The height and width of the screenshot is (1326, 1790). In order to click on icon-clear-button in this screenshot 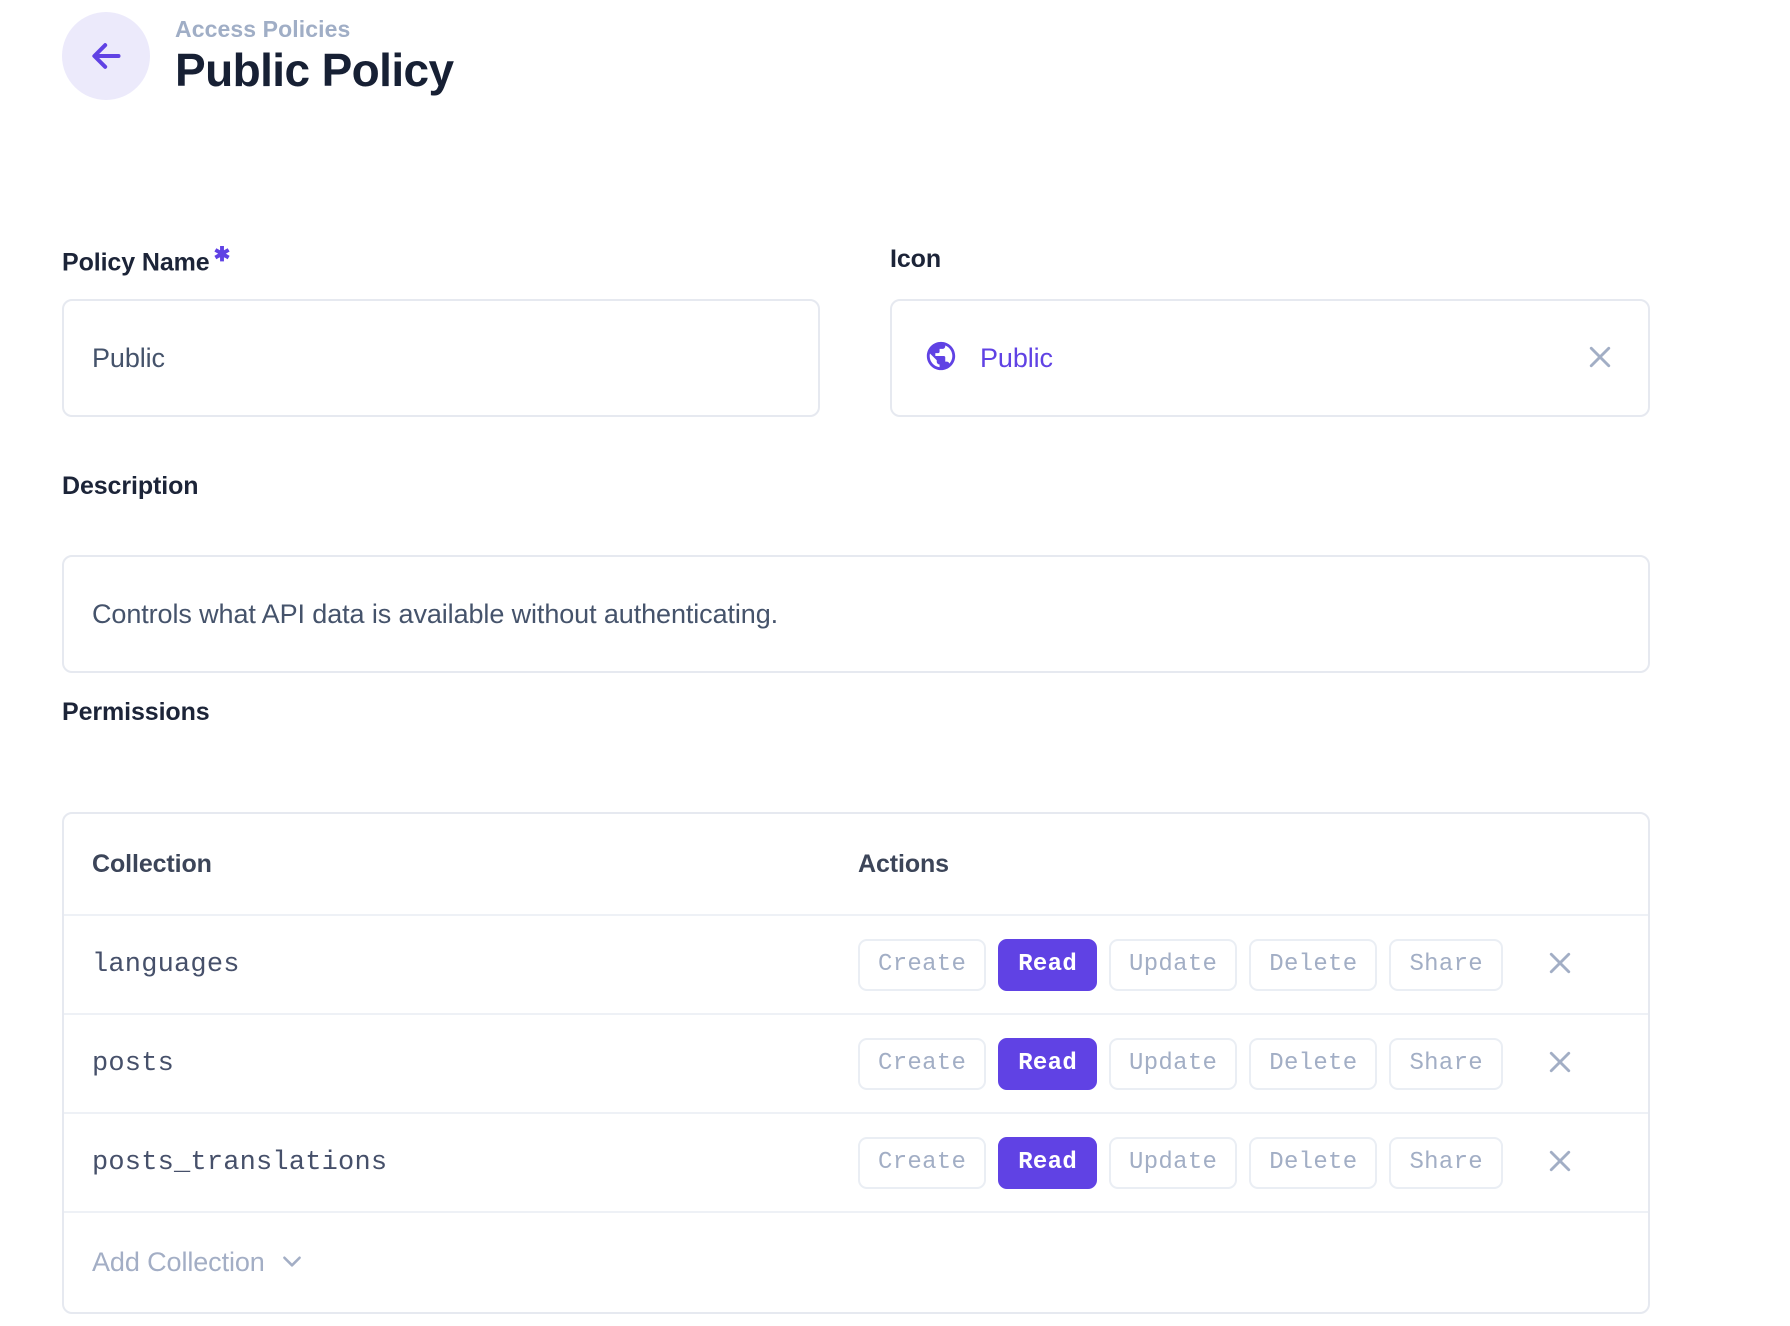, I will do `click(1600, 358)`.